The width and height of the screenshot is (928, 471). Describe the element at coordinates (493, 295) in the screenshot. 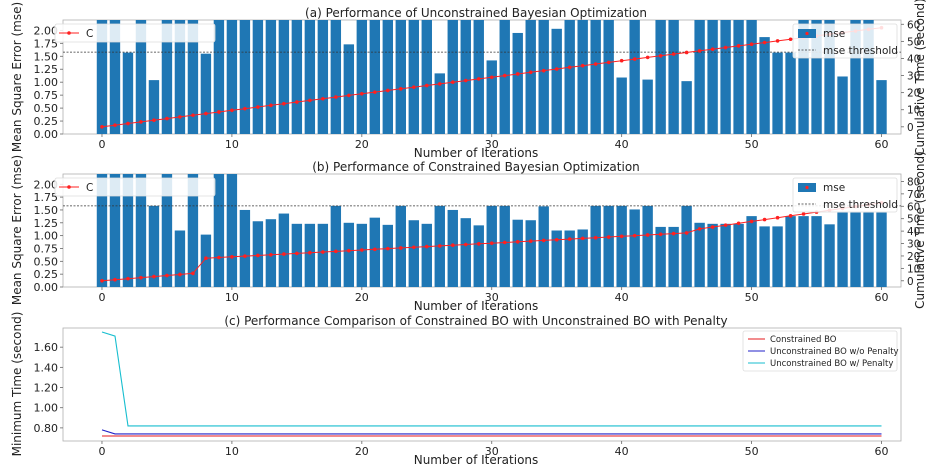

I see `panel-b-x-ticks: 0 10 20 30 40 50 60` at that location.